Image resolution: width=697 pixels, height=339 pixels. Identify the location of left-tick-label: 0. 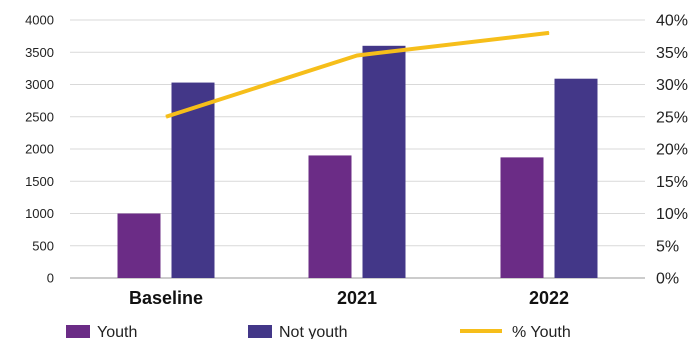
(50, 278).